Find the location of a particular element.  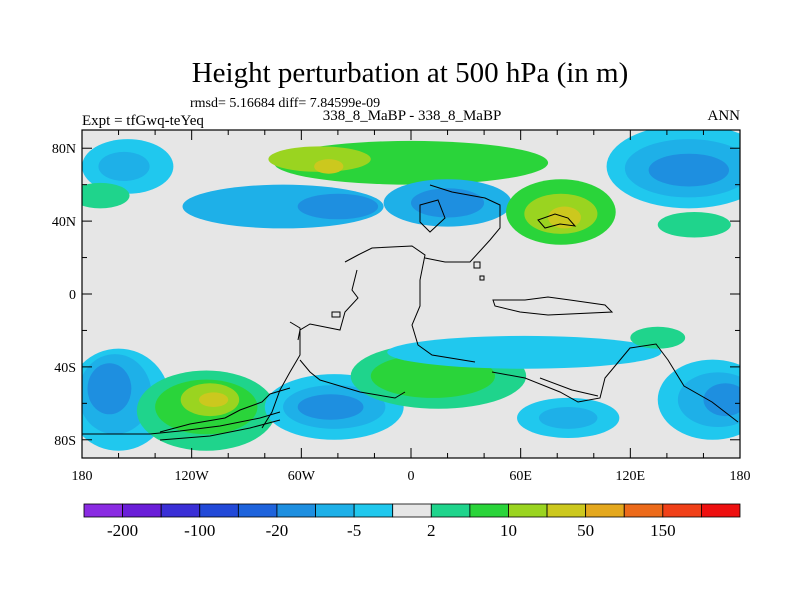

southern-ocean-chain-outline is located at coordinates (569, 387).